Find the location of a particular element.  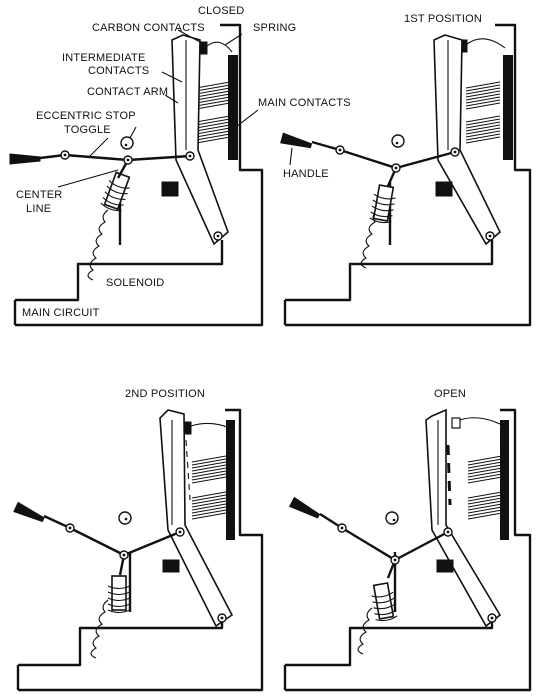

label-intermediate-1: INTERMEDIATE is located at coordinates (103, 58).